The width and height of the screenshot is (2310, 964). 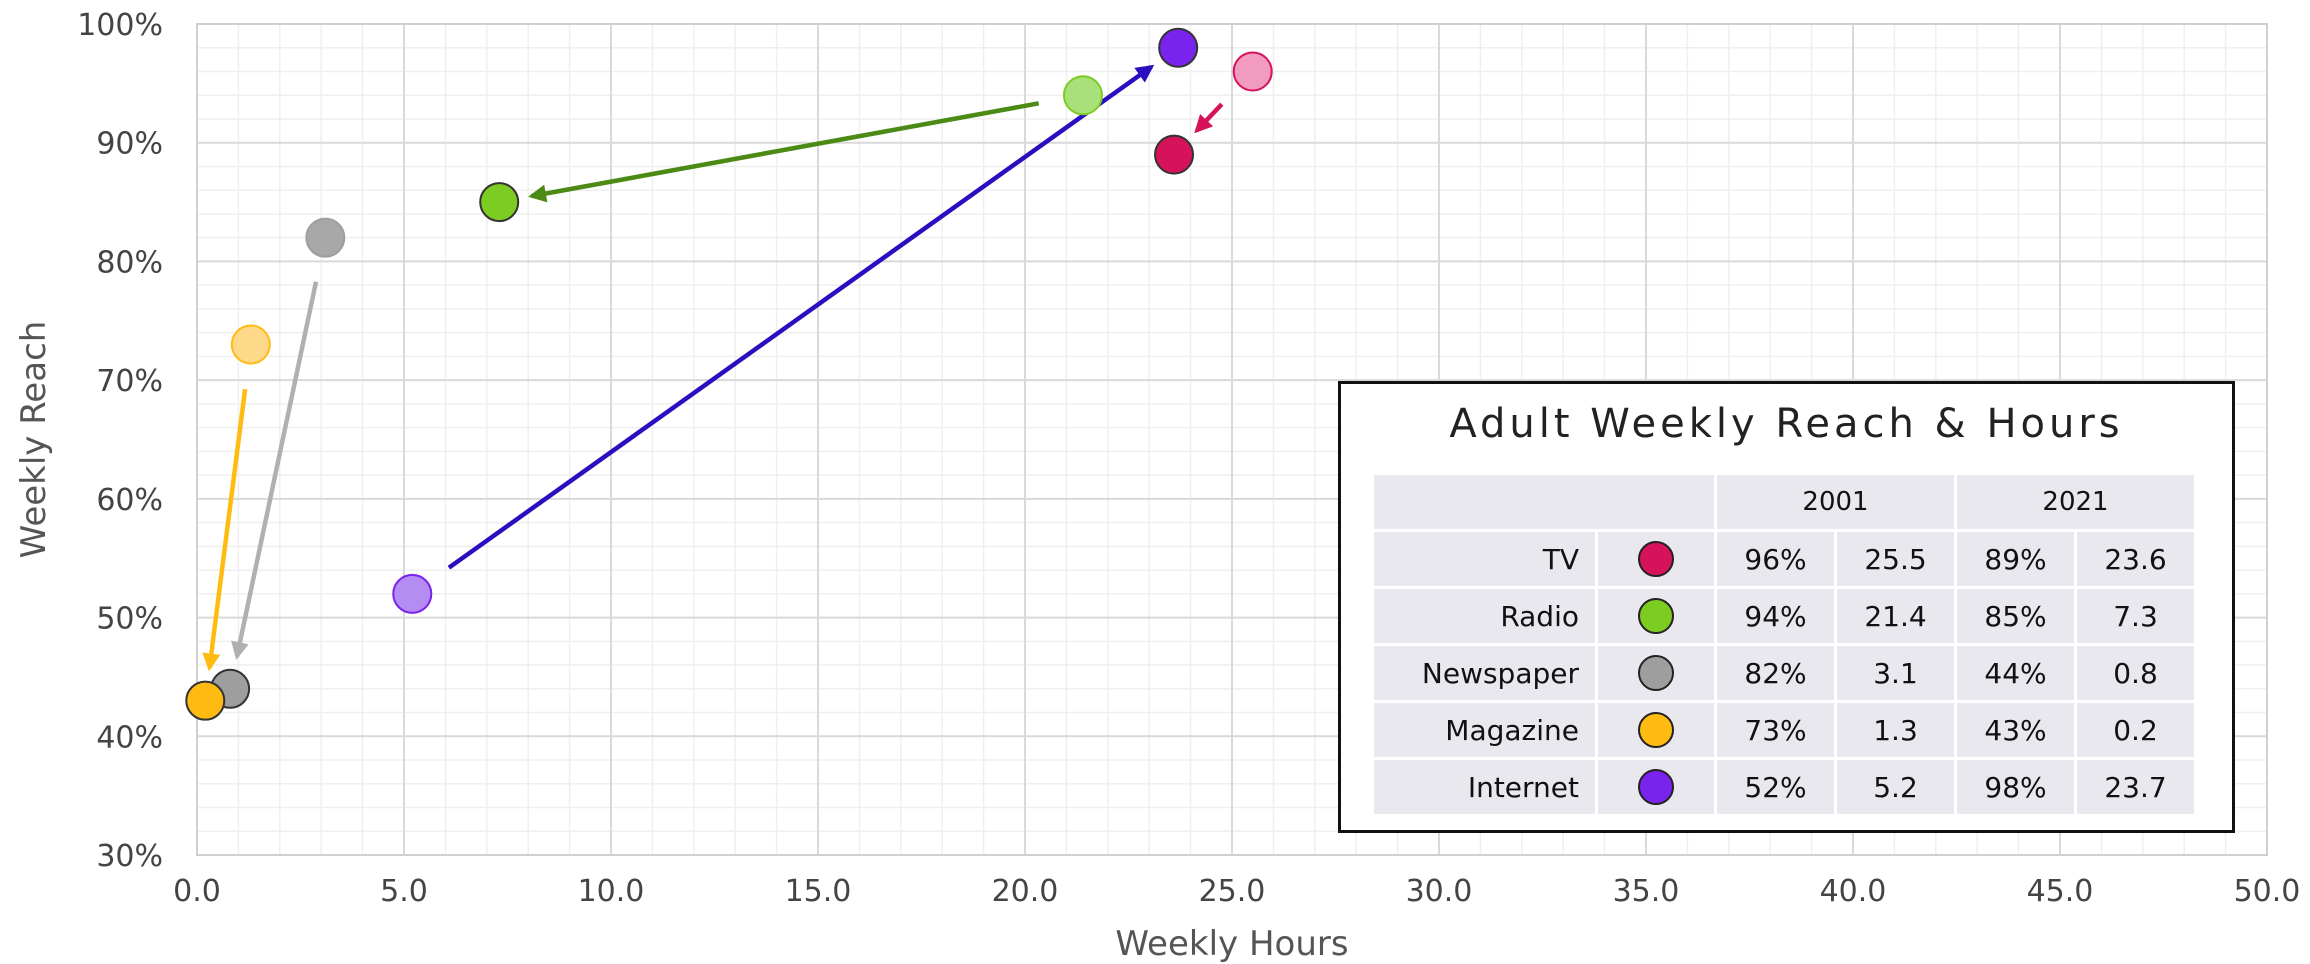 I want to click on legend-row-name: Magazine, so click(x=1484, y=730).